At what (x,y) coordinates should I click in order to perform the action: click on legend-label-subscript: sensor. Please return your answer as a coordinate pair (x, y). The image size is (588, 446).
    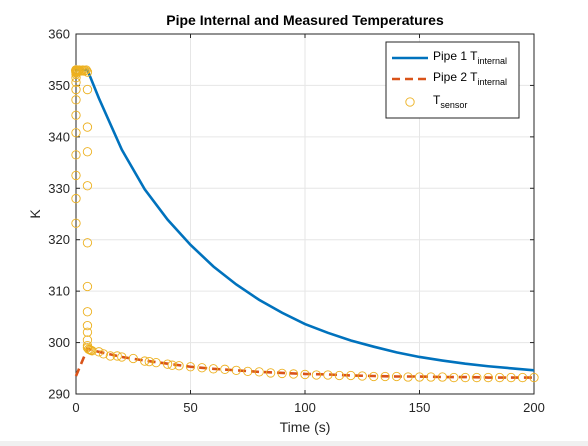
    Looking at the image, I should click on (453, 105).